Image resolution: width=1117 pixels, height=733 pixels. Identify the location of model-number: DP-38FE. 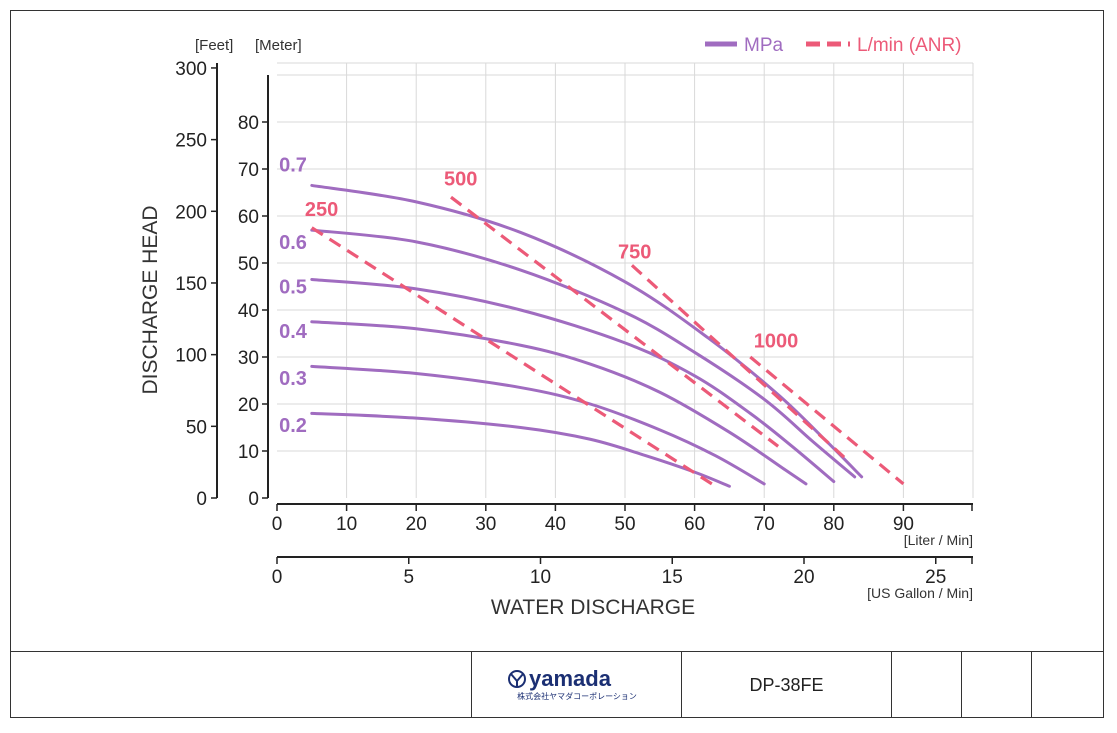
(786, 685).